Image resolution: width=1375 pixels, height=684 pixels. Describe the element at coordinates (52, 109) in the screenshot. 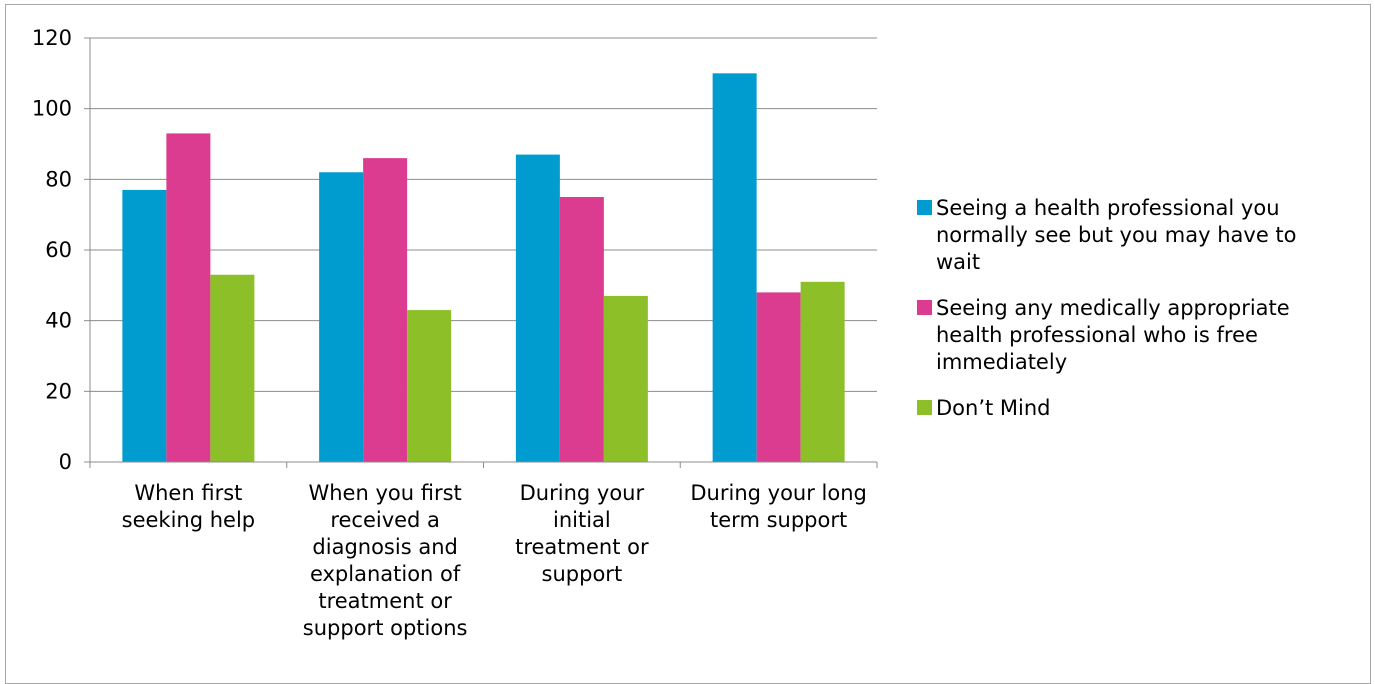

I see `y-tick-label: 100` at that location.